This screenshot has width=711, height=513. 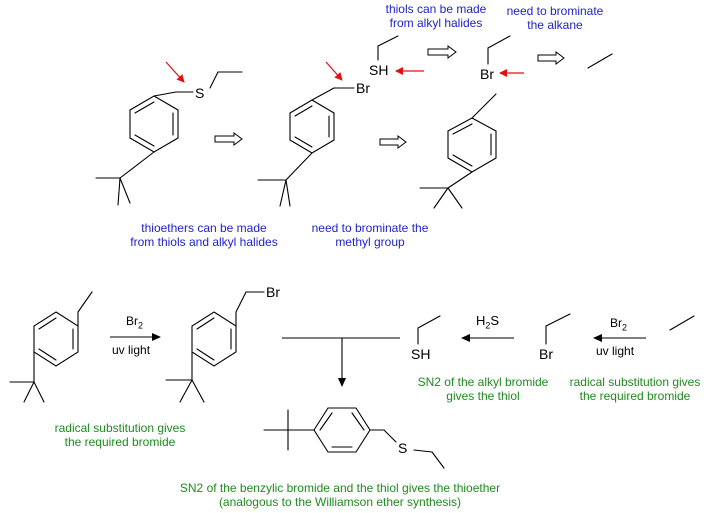 What do you see at coordinates (558, 329) in the screenshot?
I see `bromoethane-bottom` at bounding box center [558, 329].